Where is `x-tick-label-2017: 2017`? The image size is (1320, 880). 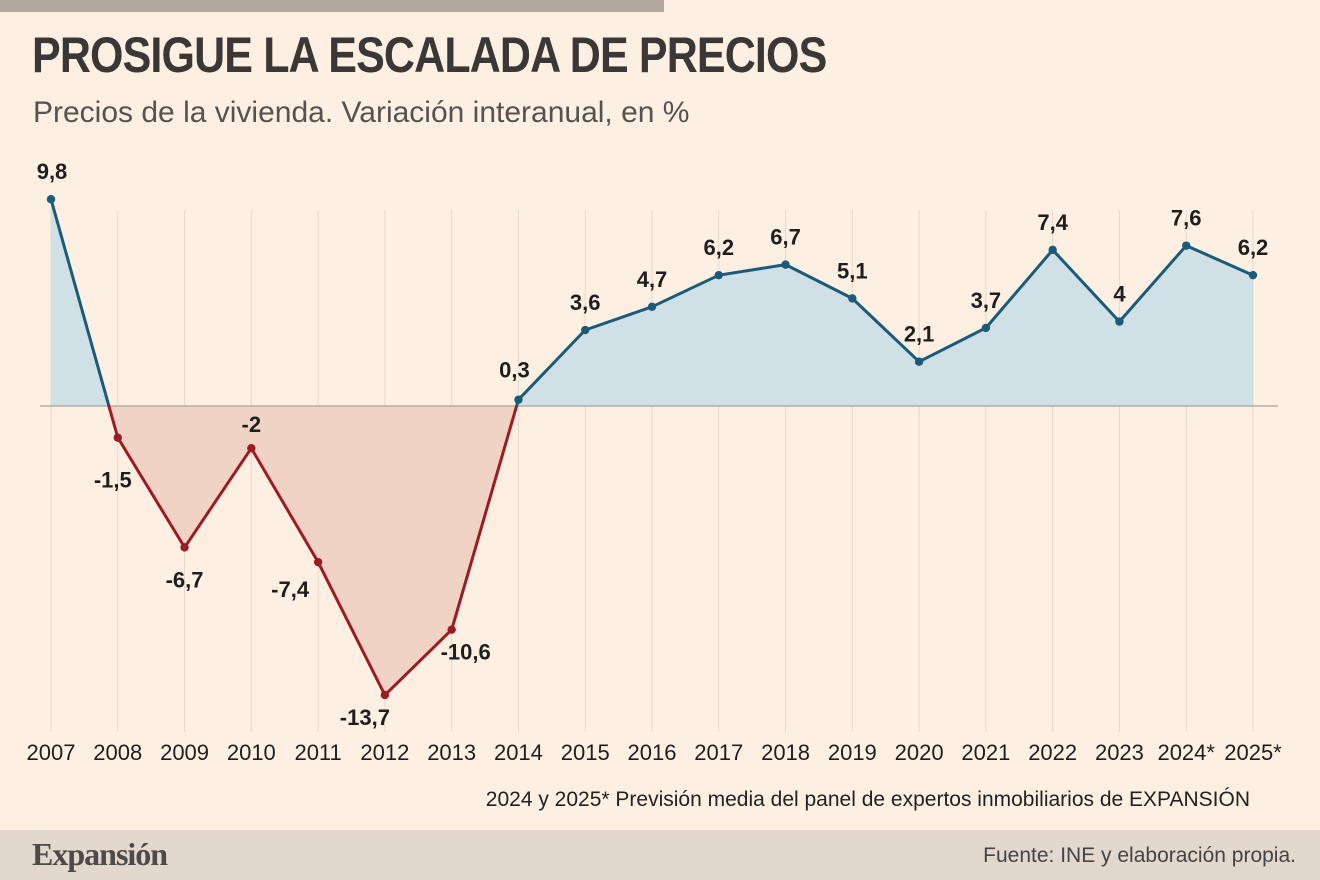 x-tick-label-2017: 2017 is located at coordinates (718, 752).